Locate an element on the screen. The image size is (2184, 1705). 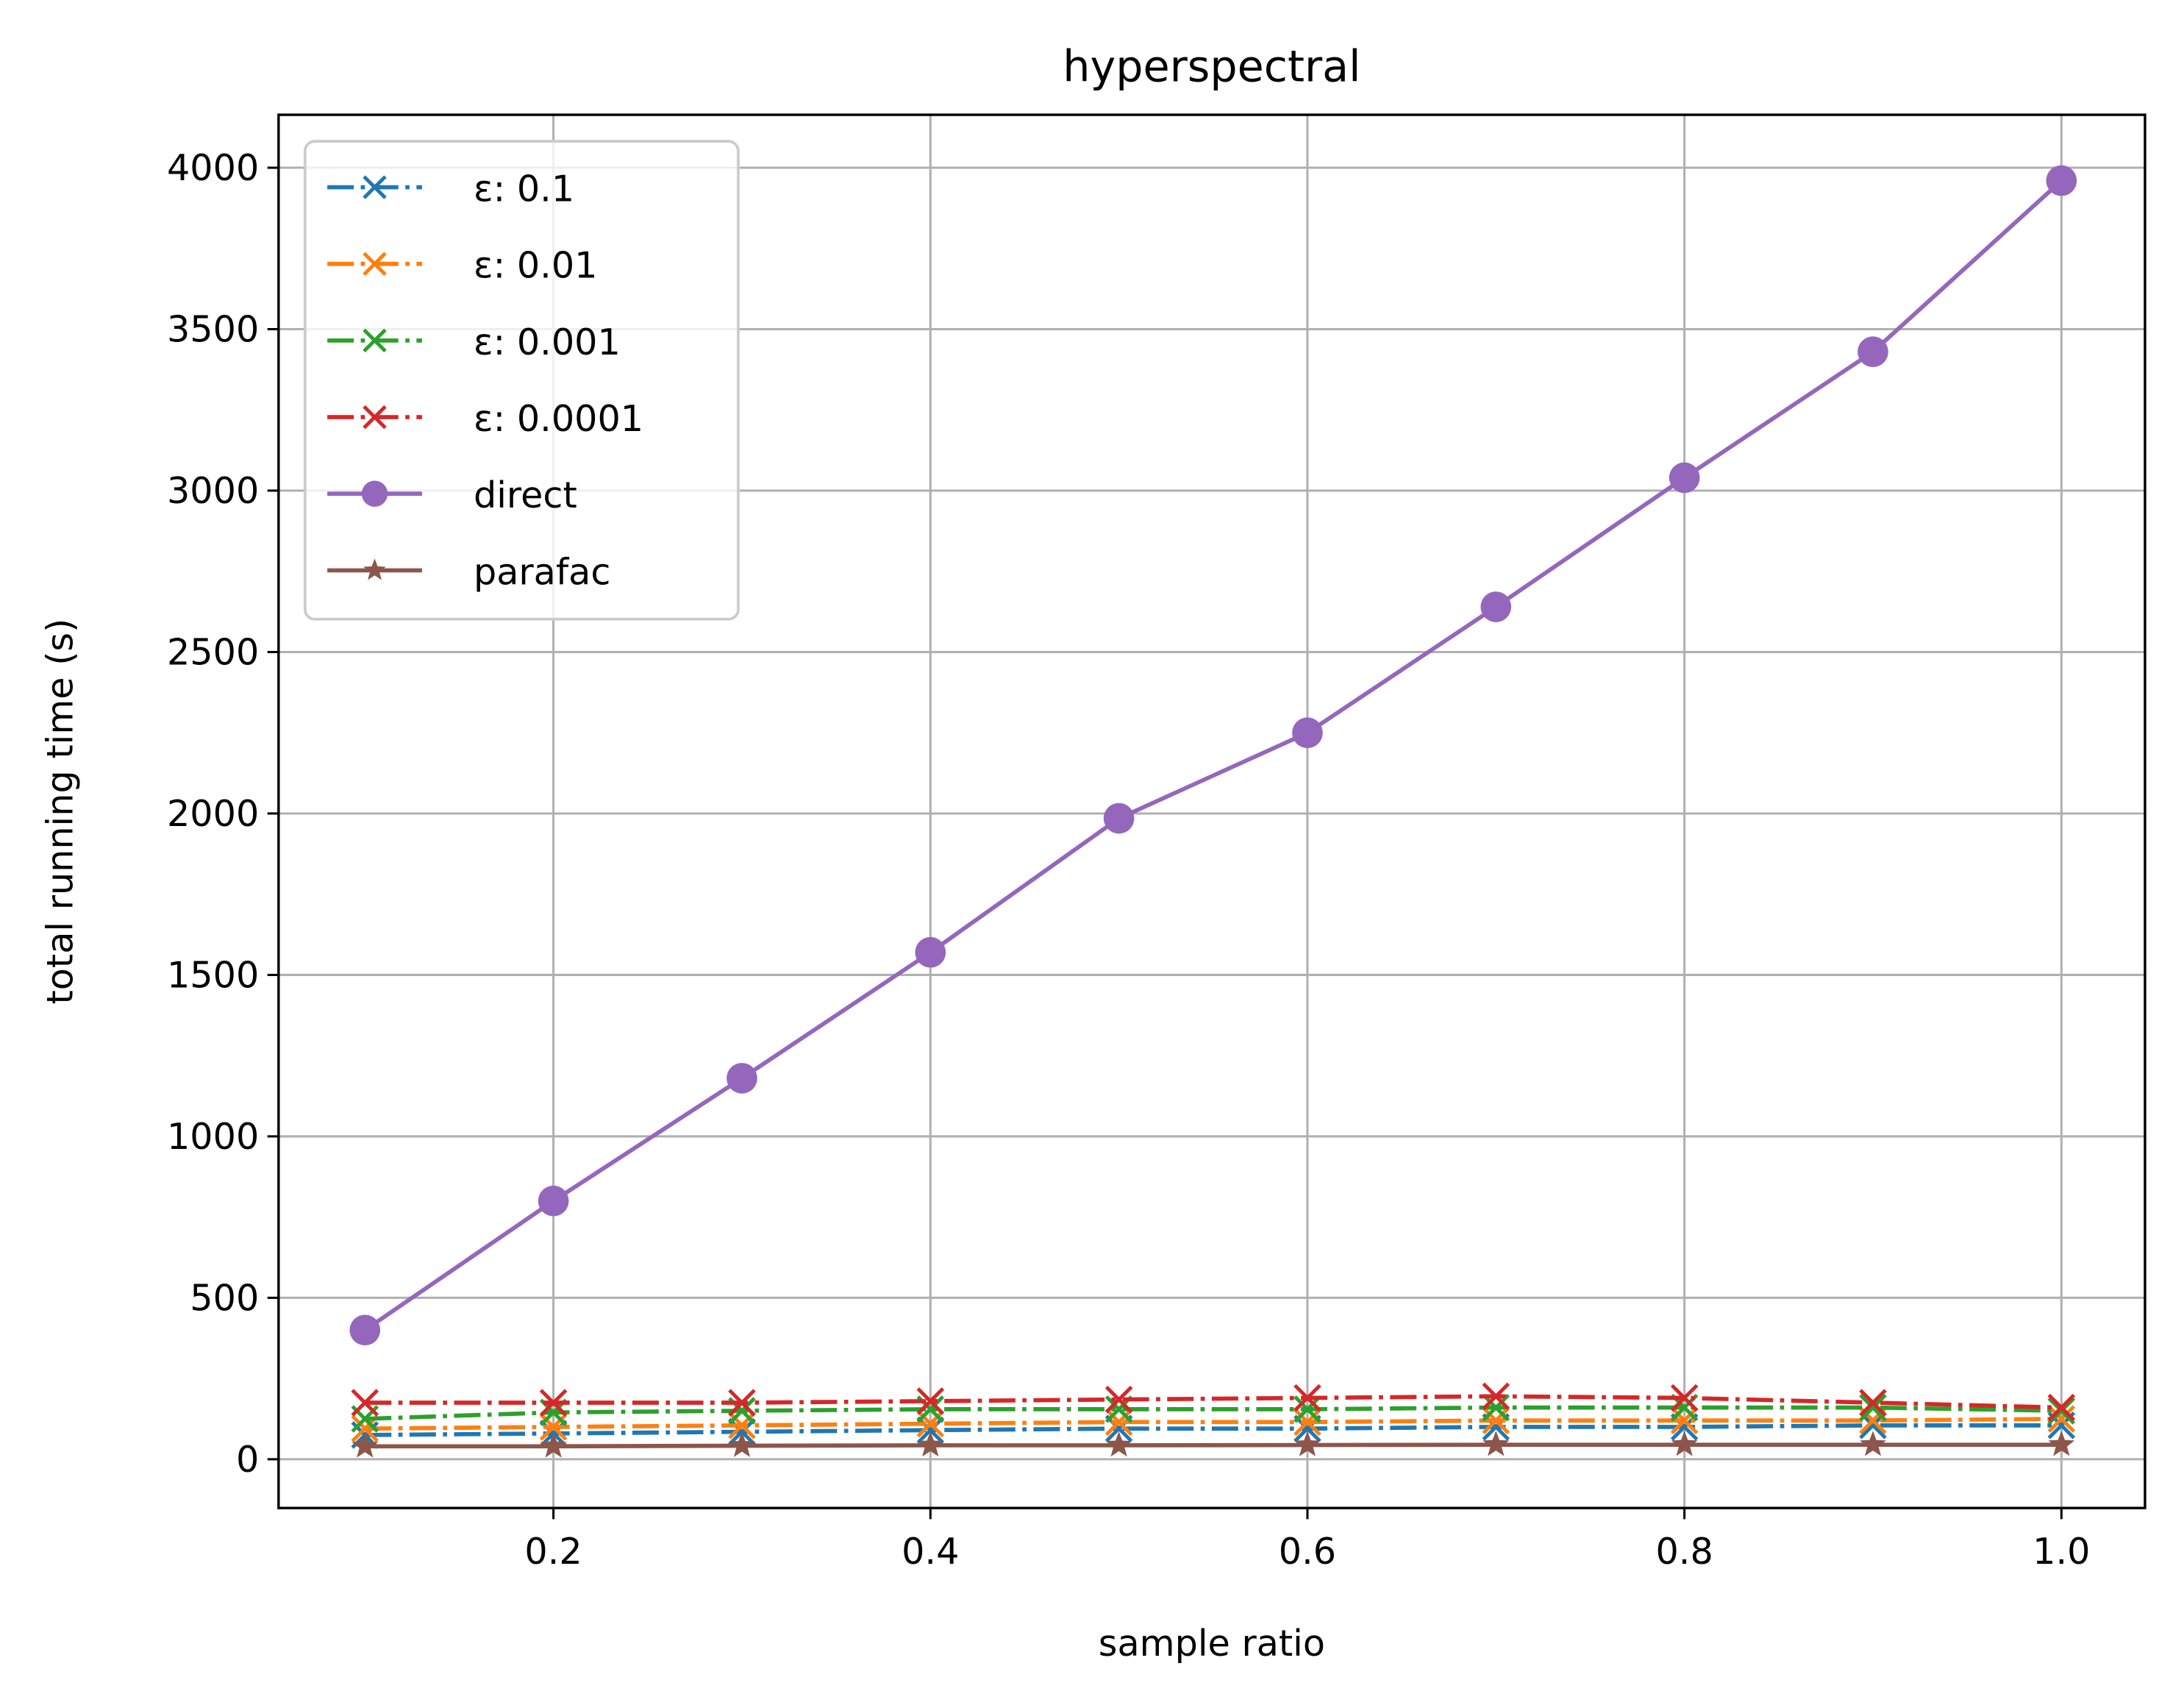
legend-label: ε: 0.01 is located at coordinates (535, 265).